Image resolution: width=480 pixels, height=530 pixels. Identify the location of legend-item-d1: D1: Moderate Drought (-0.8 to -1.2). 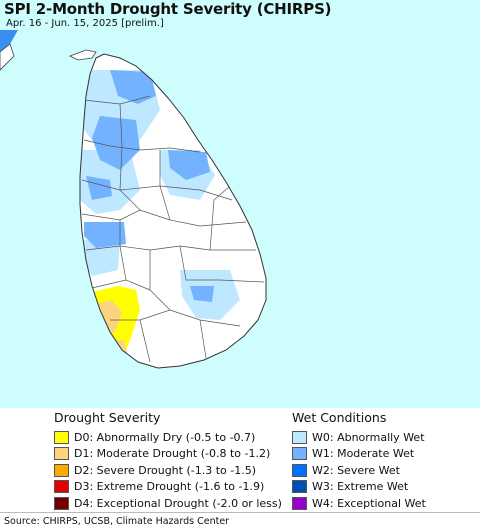
(168, 454).